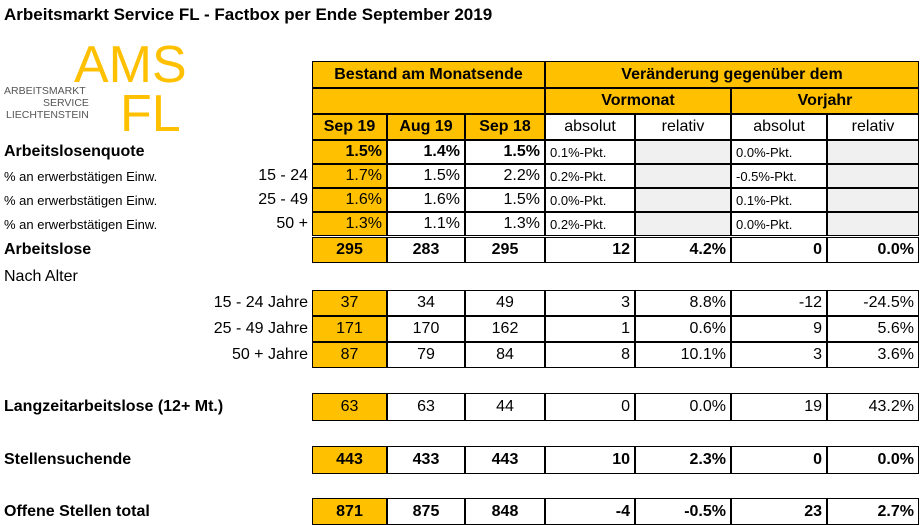 The width and height of the screenshot is (920, 525). What do you see at coordinates (779, 355) in the screenshot?
I see `cell-vj-abs-a50: 3` at bounding box center [779, 355].